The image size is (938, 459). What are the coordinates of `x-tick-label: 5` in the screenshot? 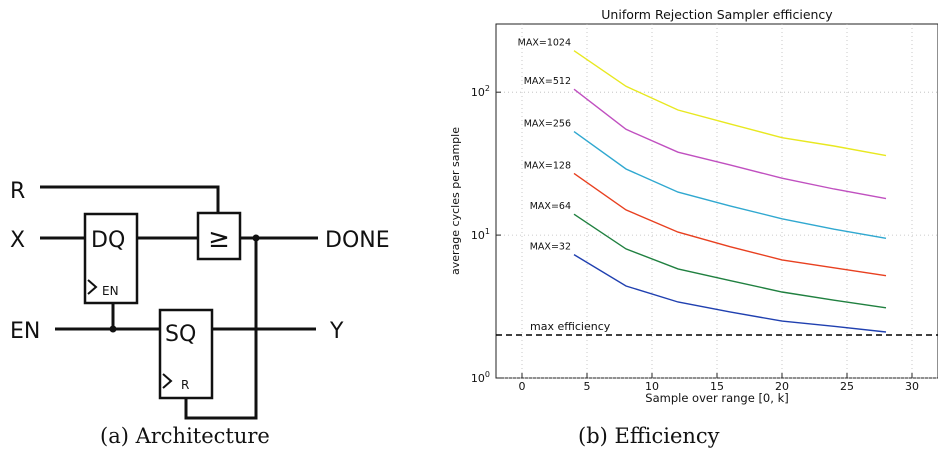 It's located at (587, 386).